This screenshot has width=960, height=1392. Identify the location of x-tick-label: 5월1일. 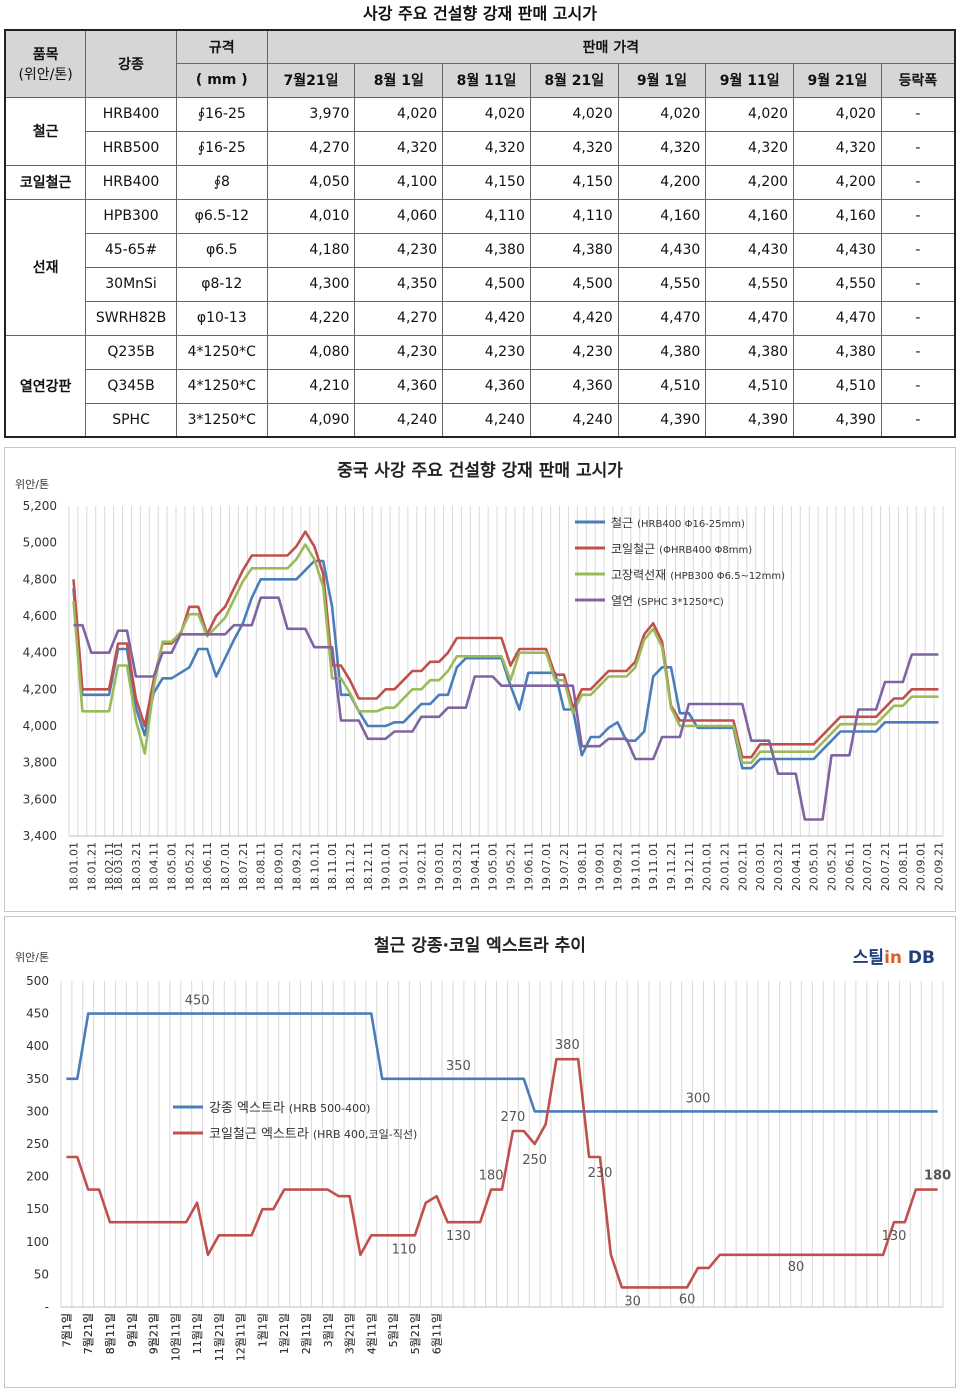
(393, 1330).